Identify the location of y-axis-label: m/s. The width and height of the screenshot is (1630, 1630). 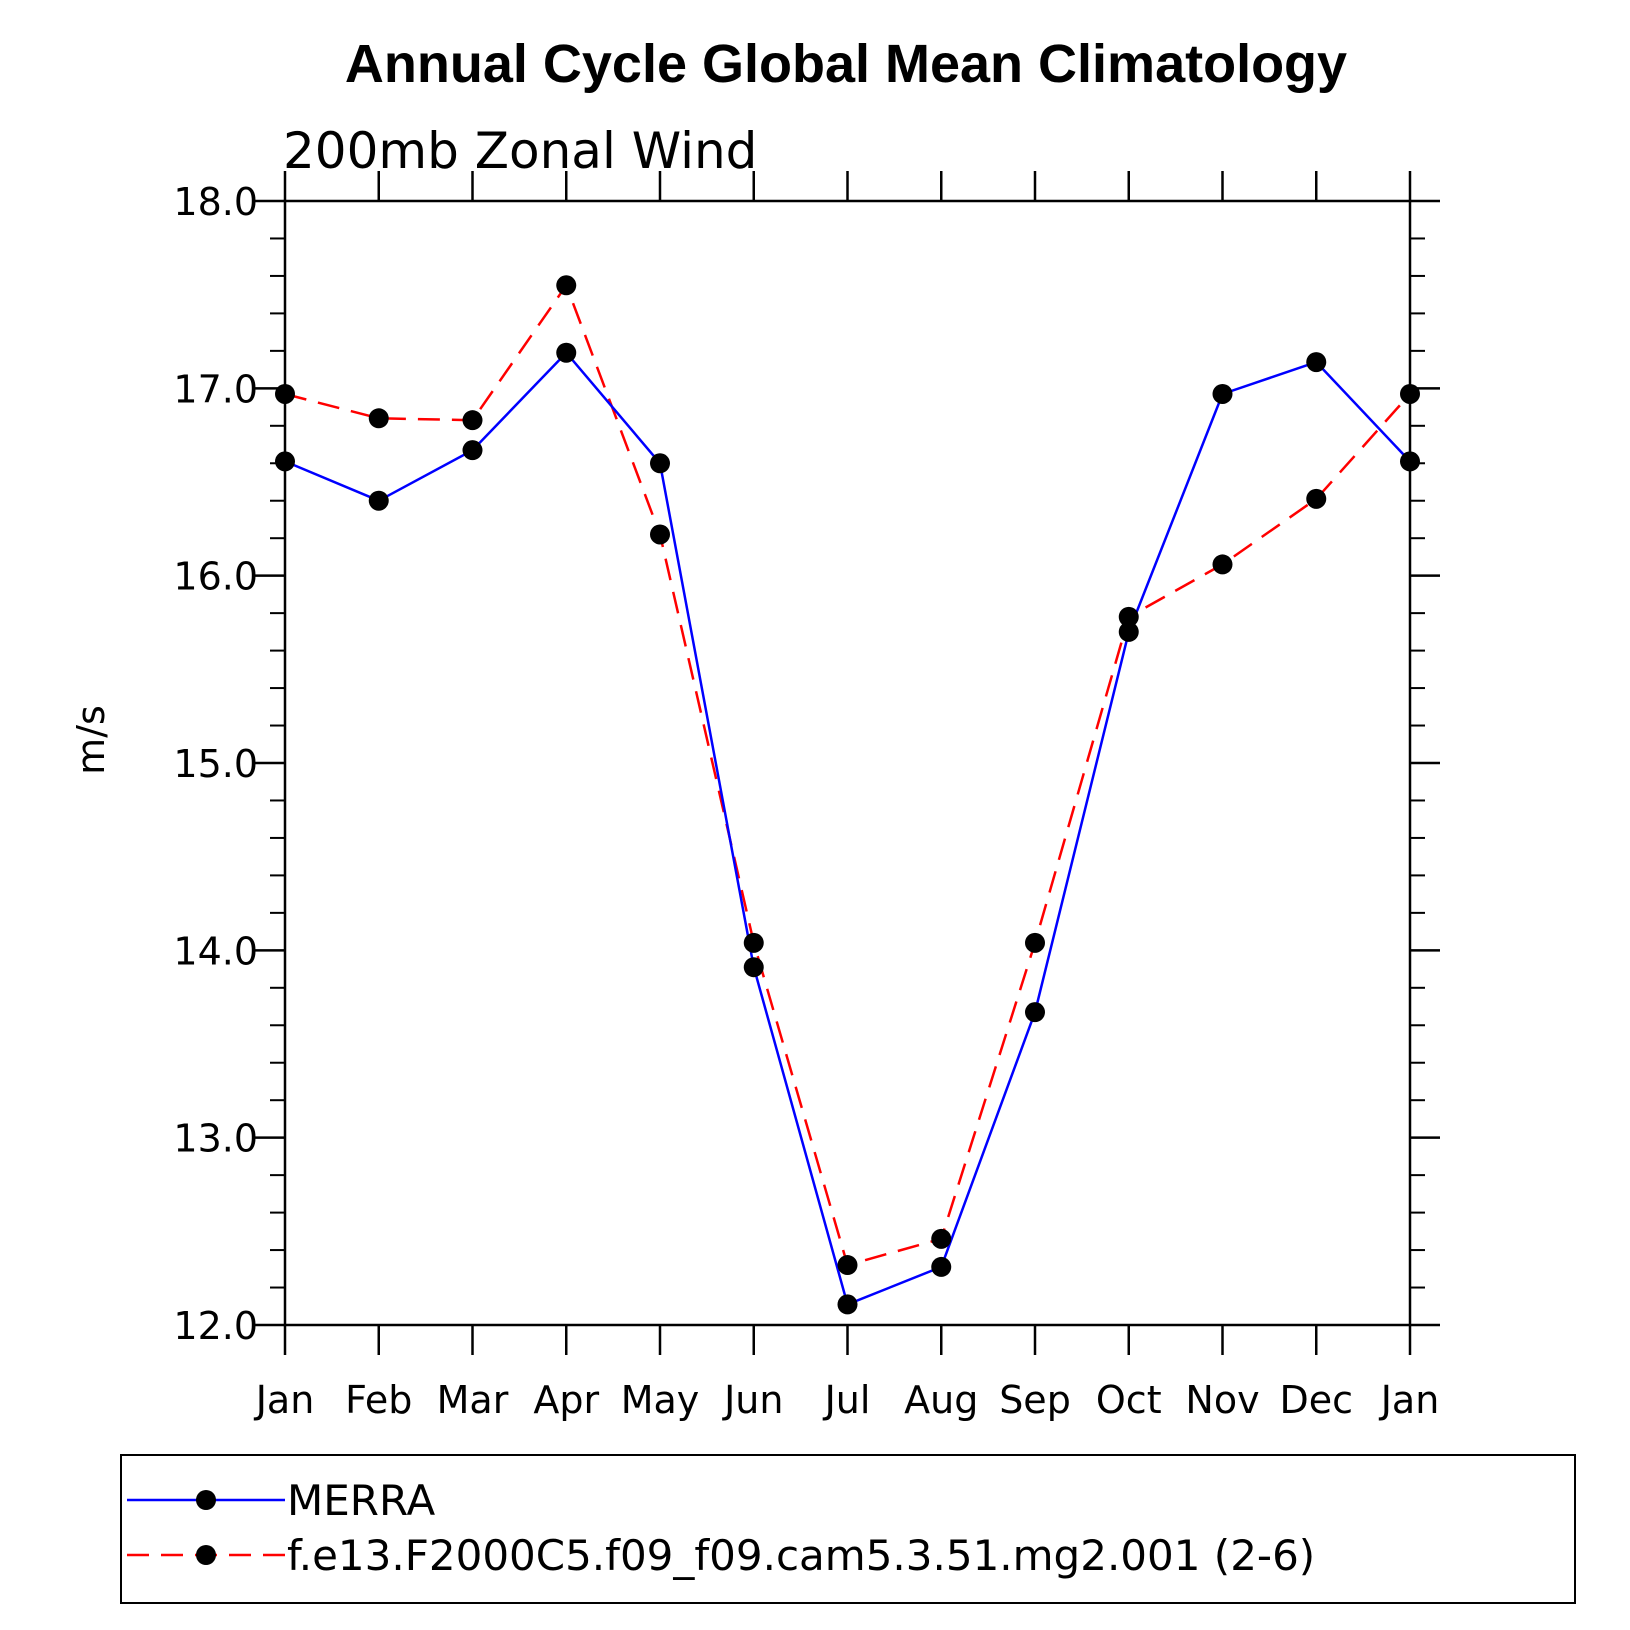
(91, 740).